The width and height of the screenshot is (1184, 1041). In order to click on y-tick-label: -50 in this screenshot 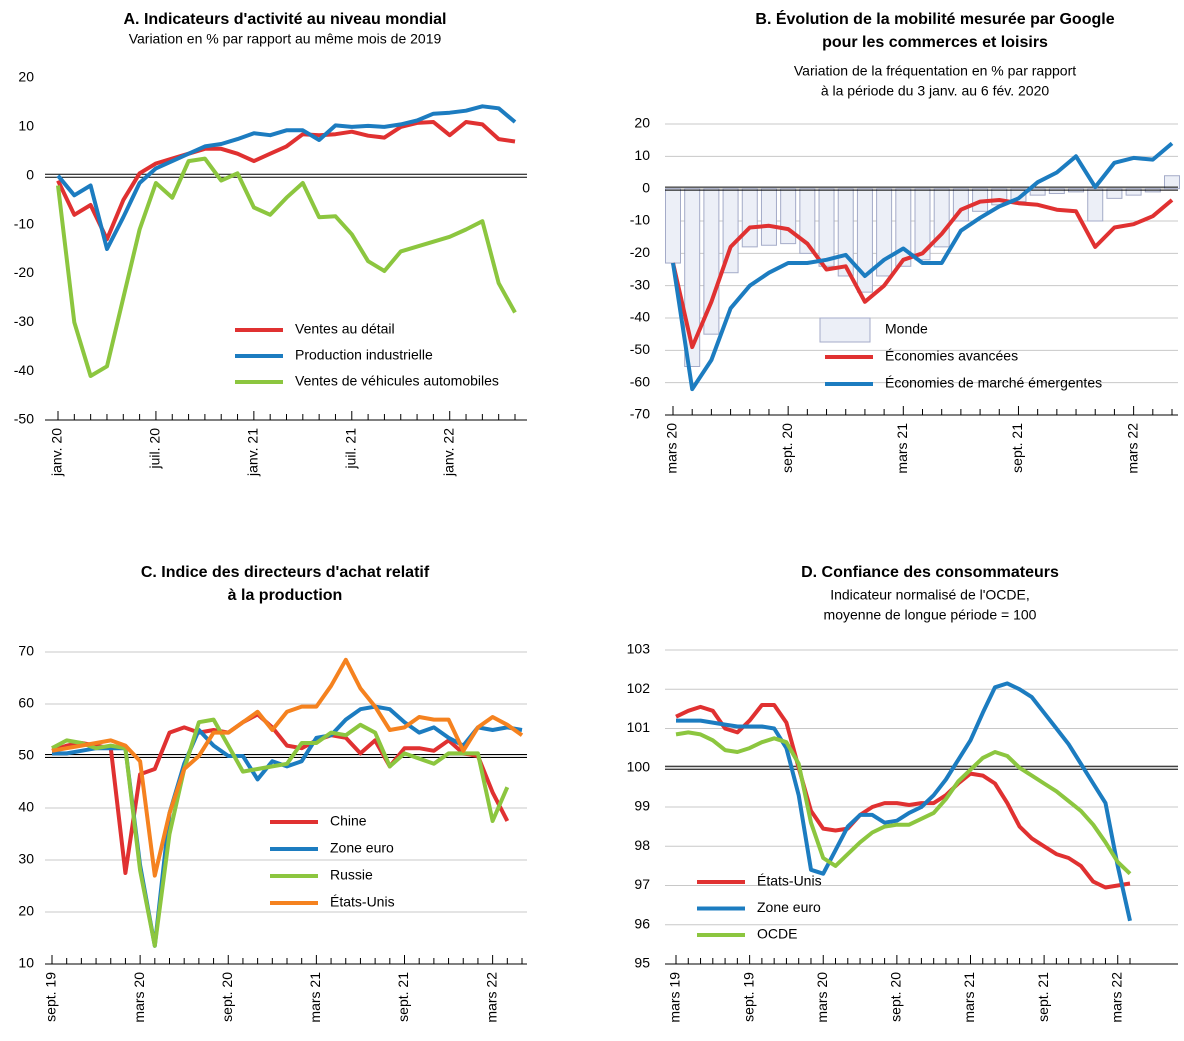, I will do `click(24, 419)`.